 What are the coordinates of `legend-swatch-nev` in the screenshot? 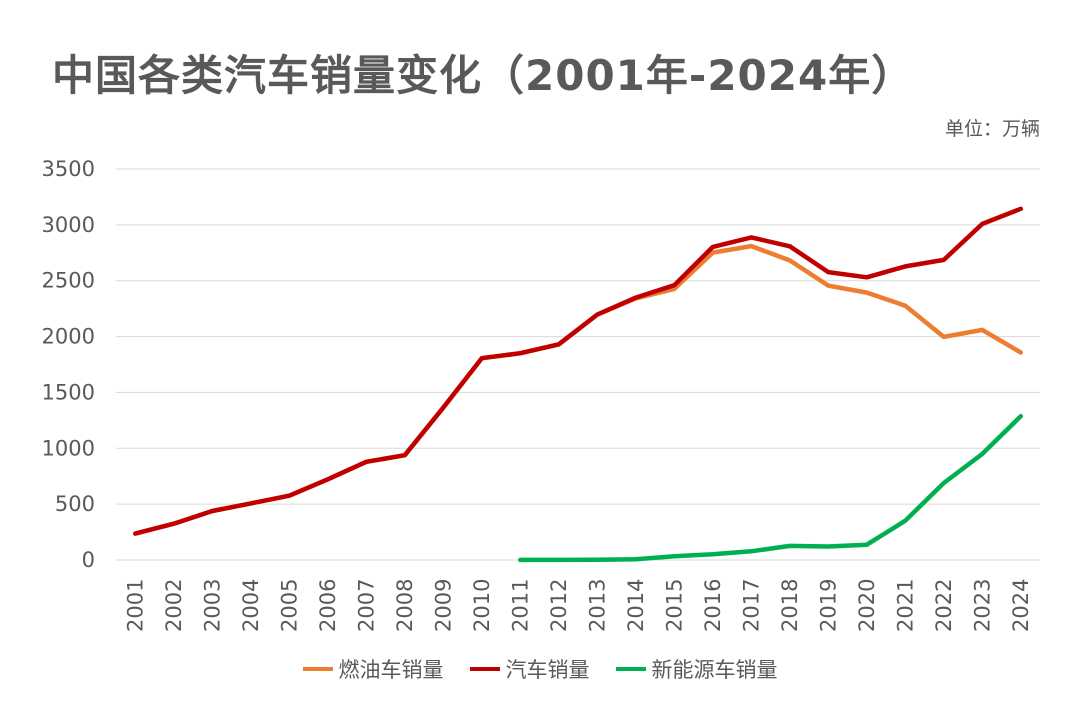 It's located at (630, 669).